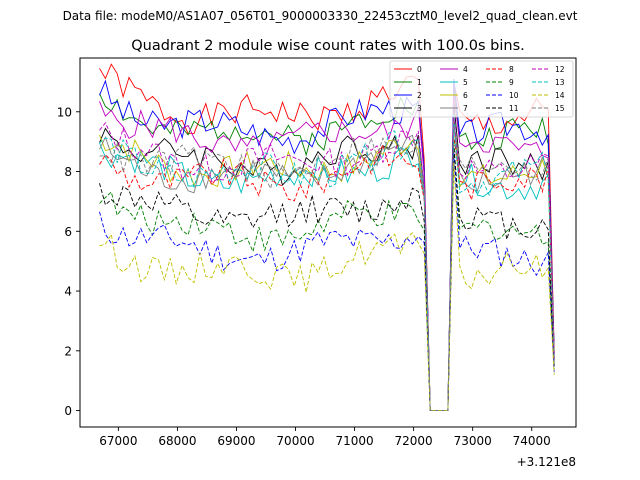  I want to click on legend-label-13: 13, so click(560, 82).